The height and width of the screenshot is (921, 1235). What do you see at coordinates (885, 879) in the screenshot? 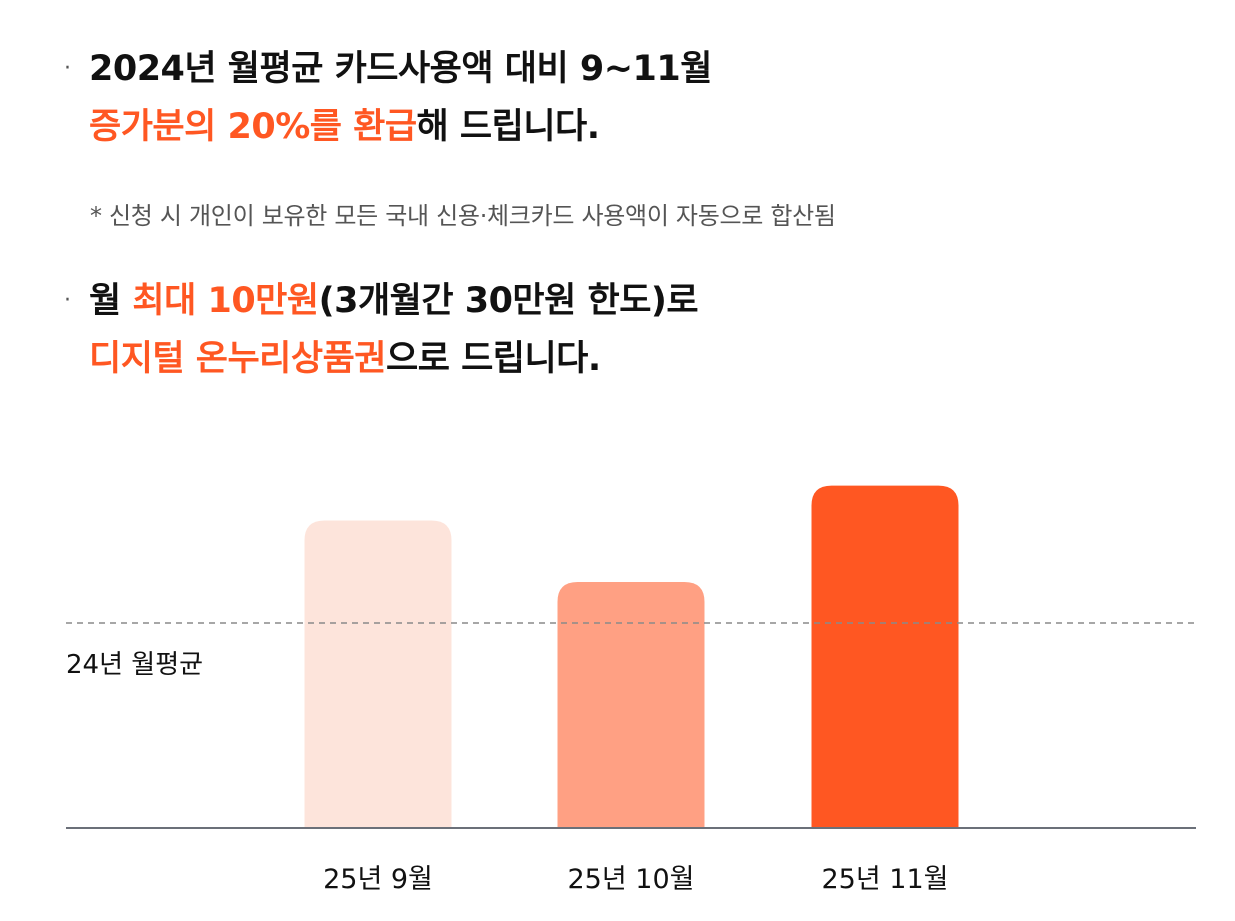
I see `x-tick-label-3: 25년 11월` at bounding box center [885, 879].